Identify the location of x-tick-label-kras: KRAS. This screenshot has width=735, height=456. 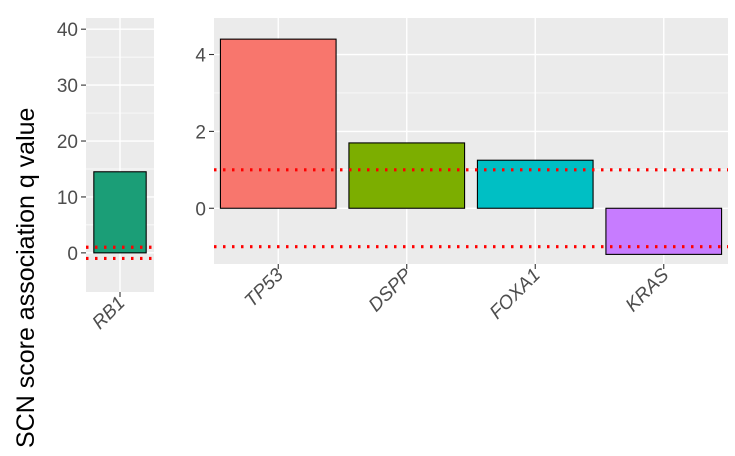
(648, 290).